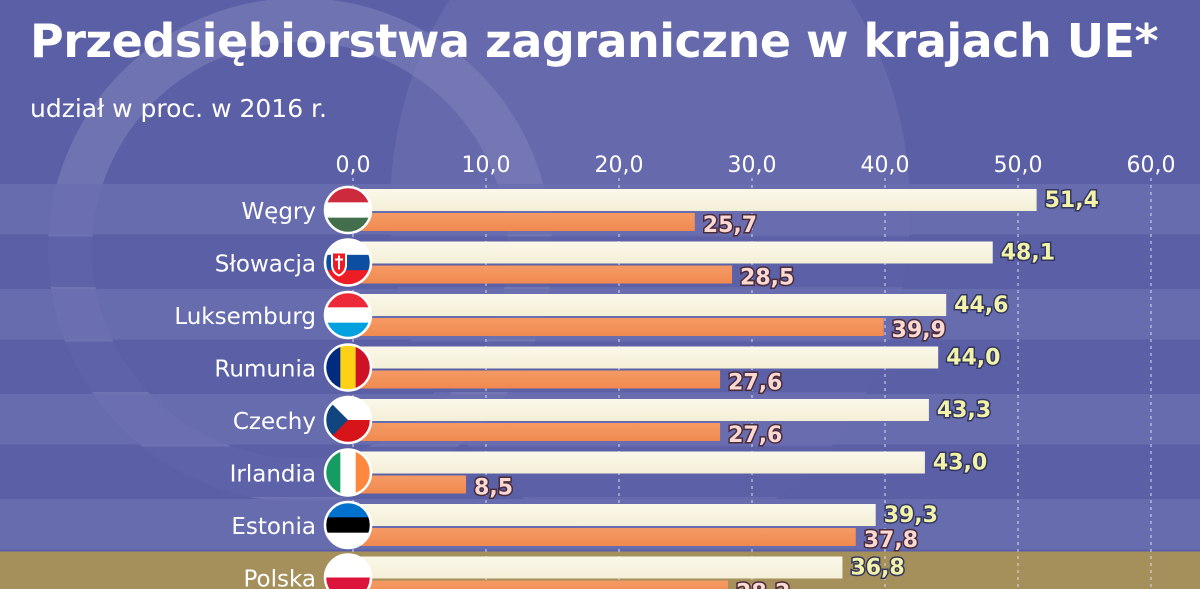 The image size is (1200, 589). Describe the element at coordinates (767, 278) in the screenshot. I see `data-label-series-2: 28,5` at that location.